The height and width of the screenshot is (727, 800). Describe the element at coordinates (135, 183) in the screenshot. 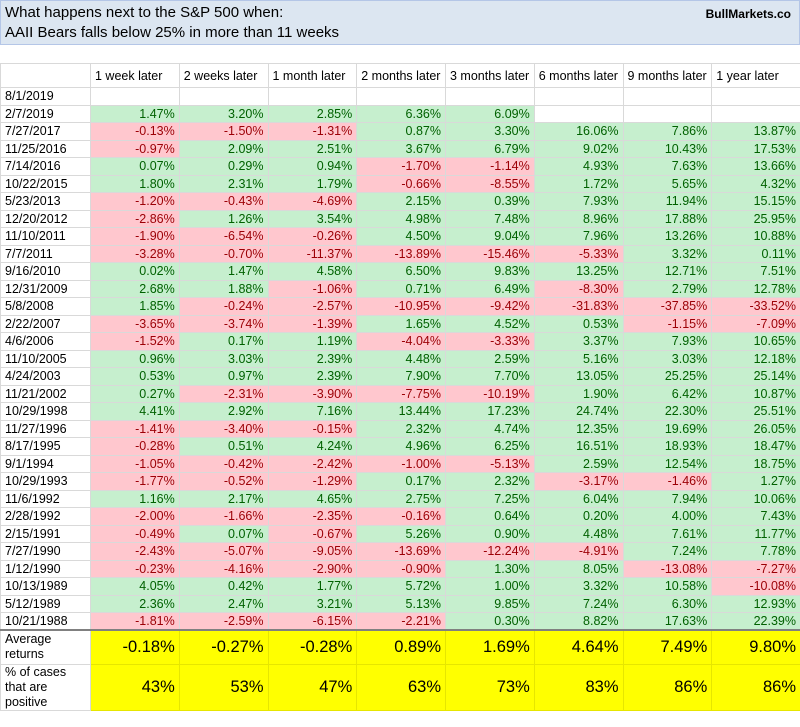

I see `return-cell: 1.80%` at that location.